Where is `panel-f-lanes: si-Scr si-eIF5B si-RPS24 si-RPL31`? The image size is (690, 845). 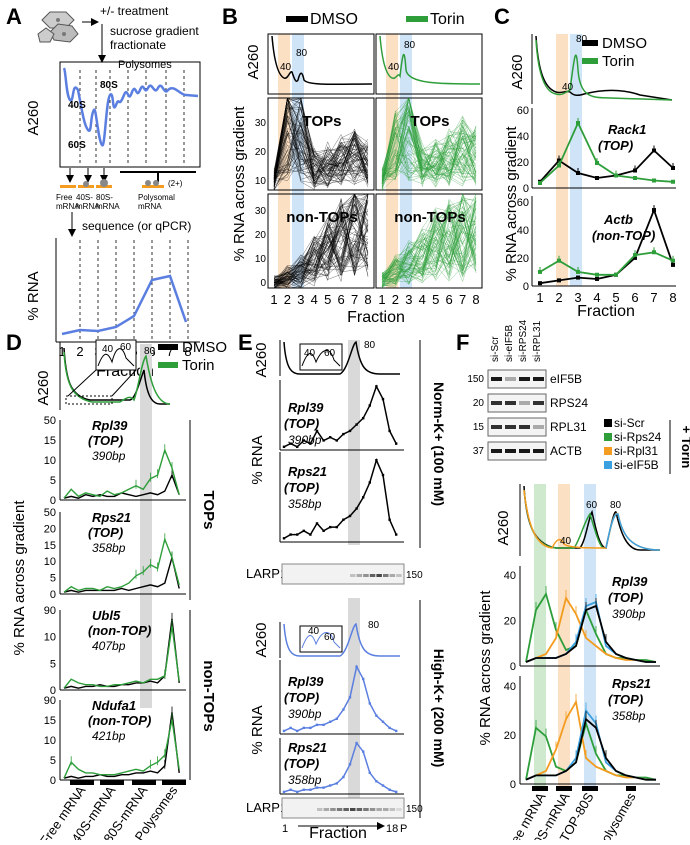 panel-f-lanes: si-Scr si-eIF5B si-RPS24 si-RPL31 is located at coordinates (516, 340).